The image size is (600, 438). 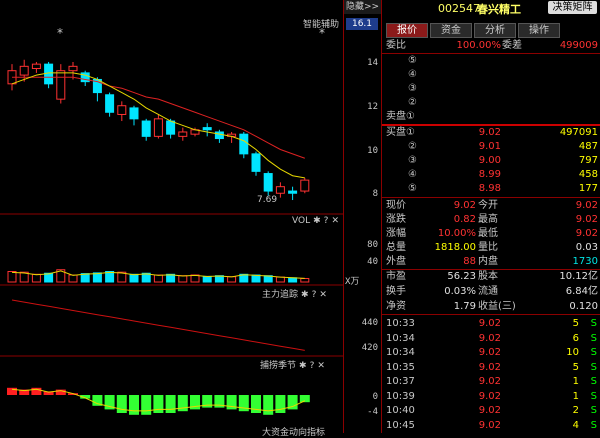 I want to click on tick-row: 10:34 9.02 6 S, so click(x=491, y=339).